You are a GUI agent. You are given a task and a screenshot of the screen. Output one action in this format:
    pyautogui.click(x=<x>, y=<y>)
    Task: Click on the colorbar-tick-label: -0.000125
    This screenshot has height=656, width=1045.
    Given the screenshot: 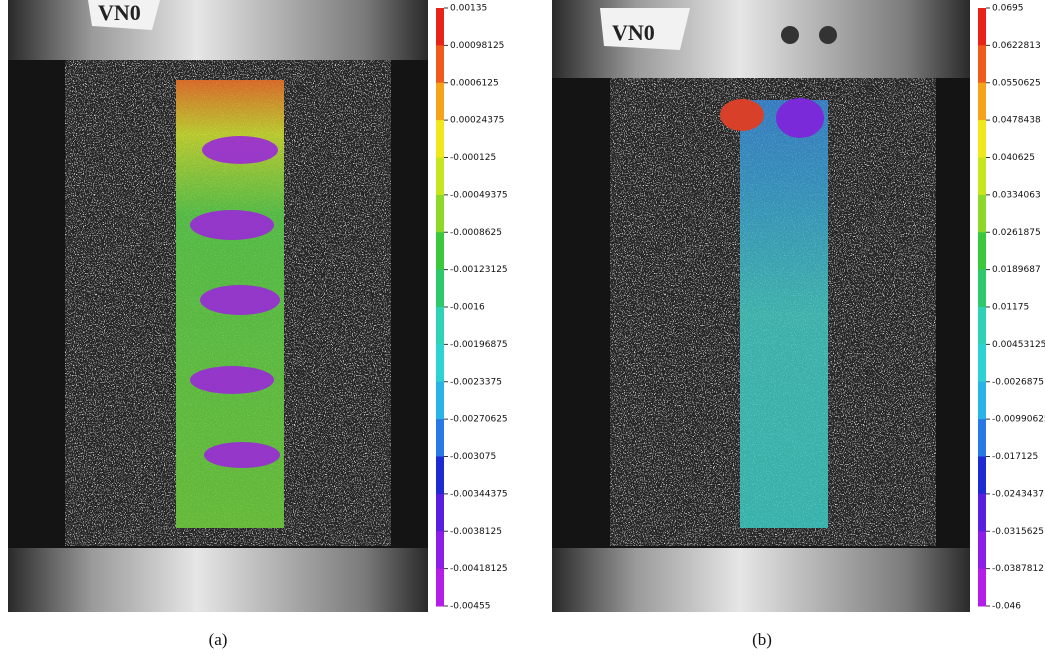 What is the action you would take?
    pyautogui.click(x=473, y=158)
    